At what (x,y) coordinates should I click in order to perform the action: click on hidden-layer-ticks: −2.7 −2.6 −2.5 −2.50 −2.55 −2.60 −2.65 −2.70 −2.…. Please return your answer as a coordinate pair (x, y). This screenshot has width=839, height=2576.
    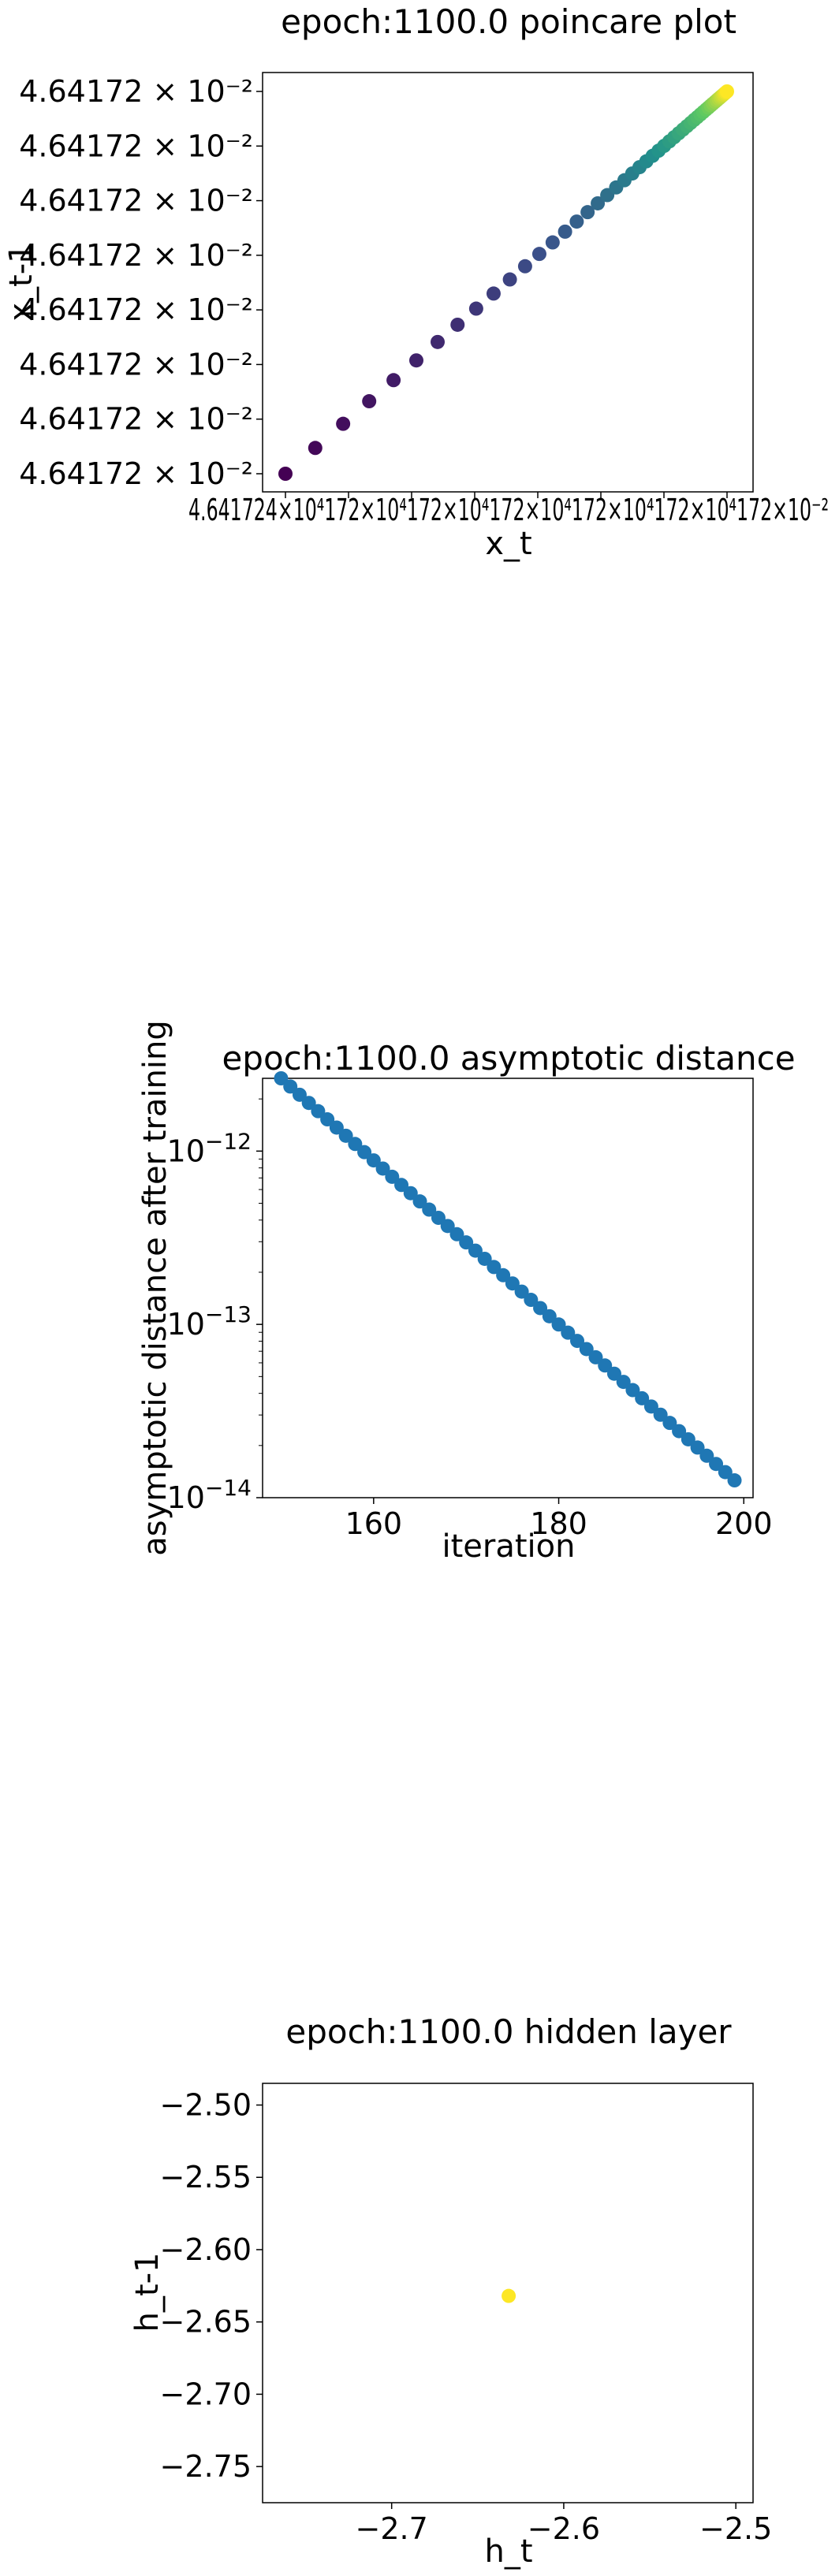
    Looking at the image, I should click on (466, 2317).